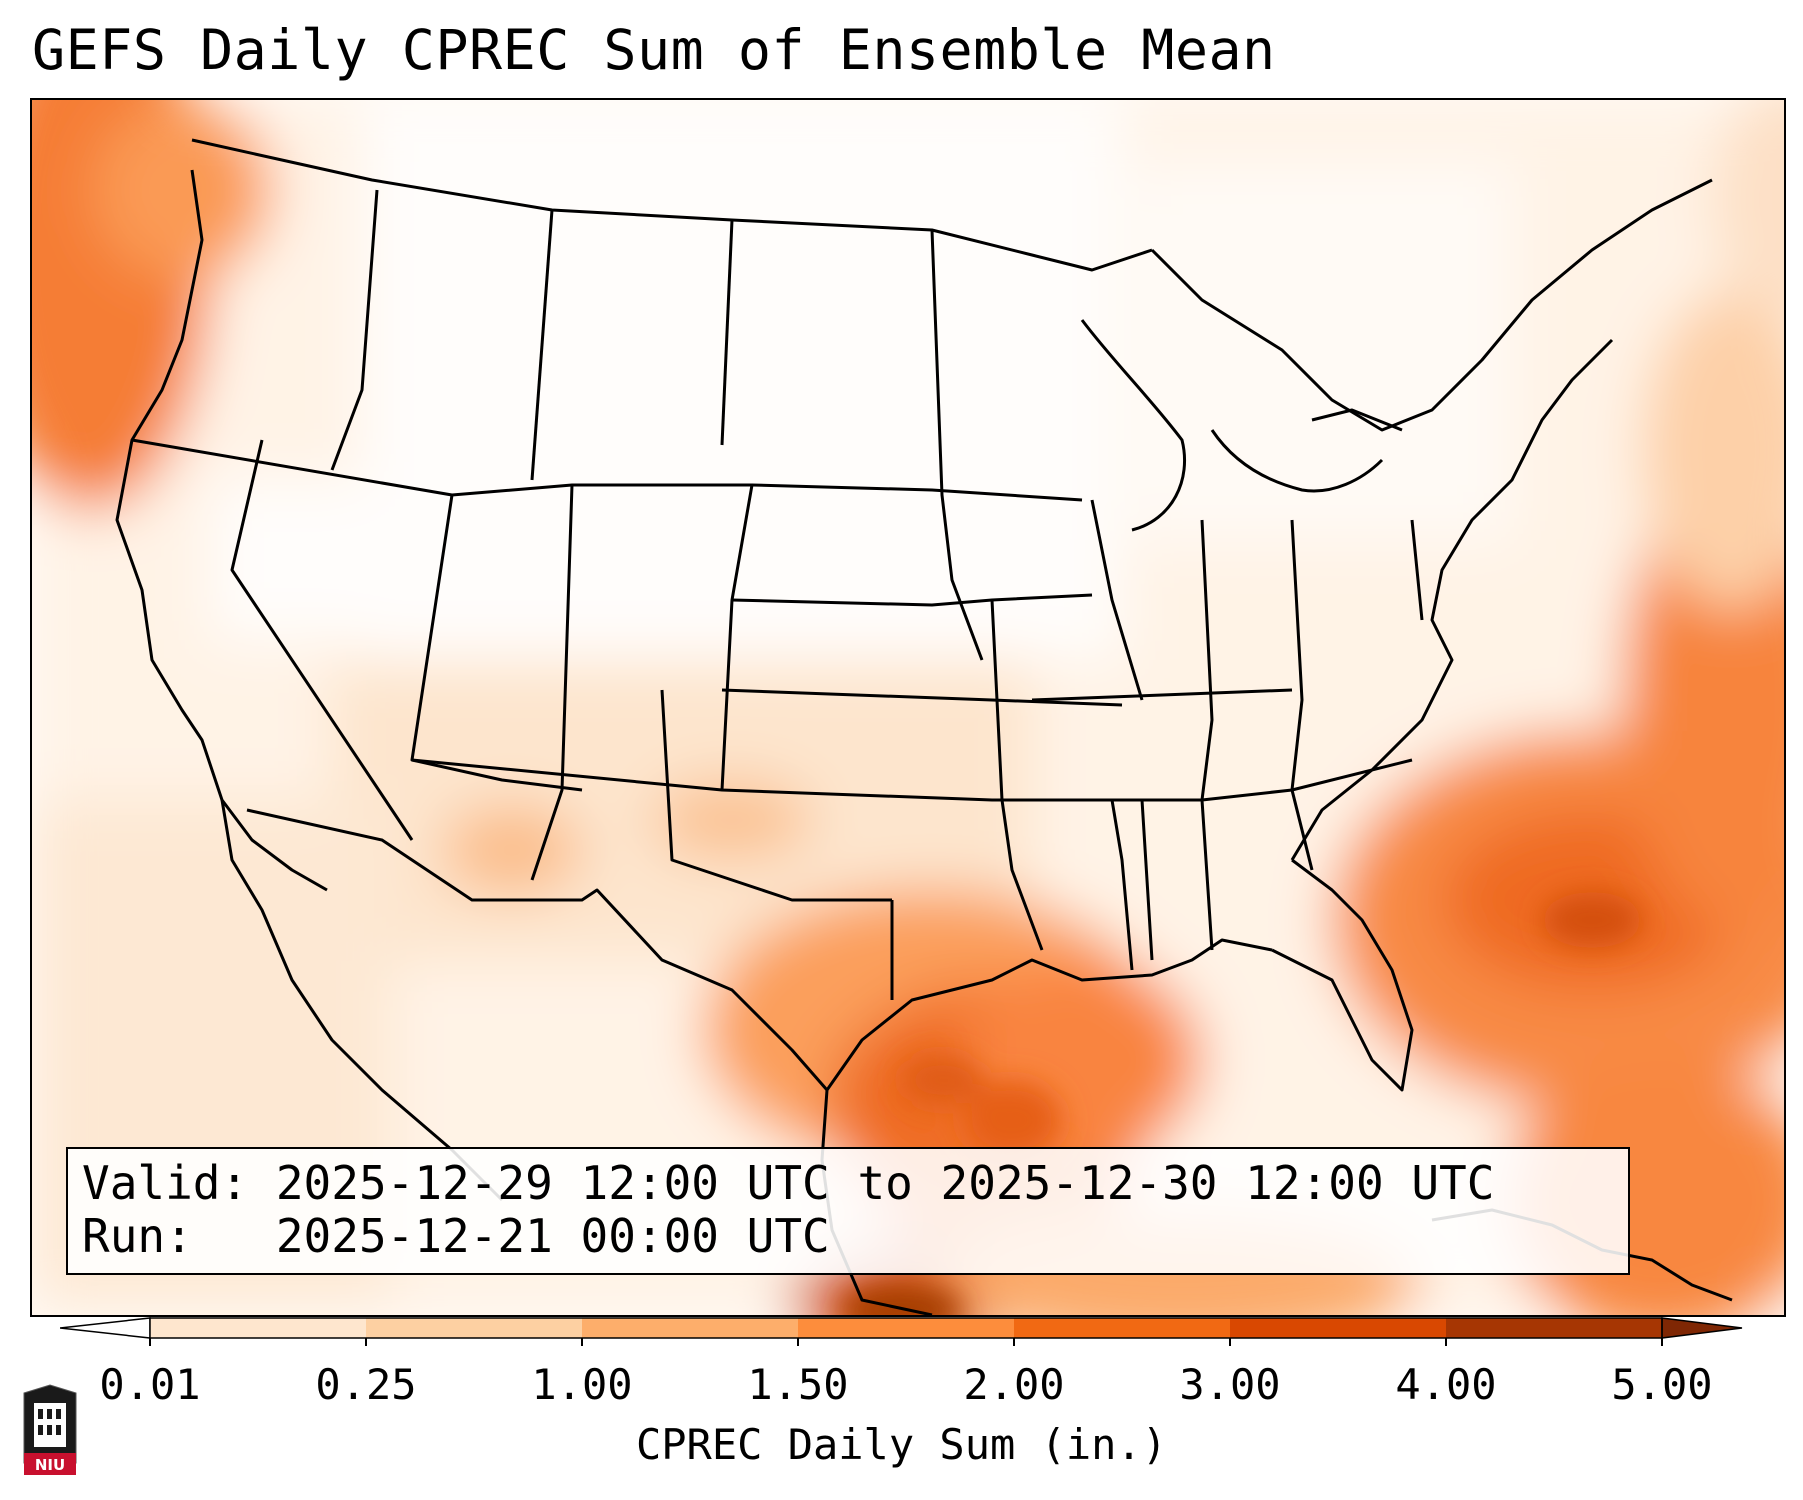  I want to click on colorbar-tick: 4.00, so click(1446, 1384).